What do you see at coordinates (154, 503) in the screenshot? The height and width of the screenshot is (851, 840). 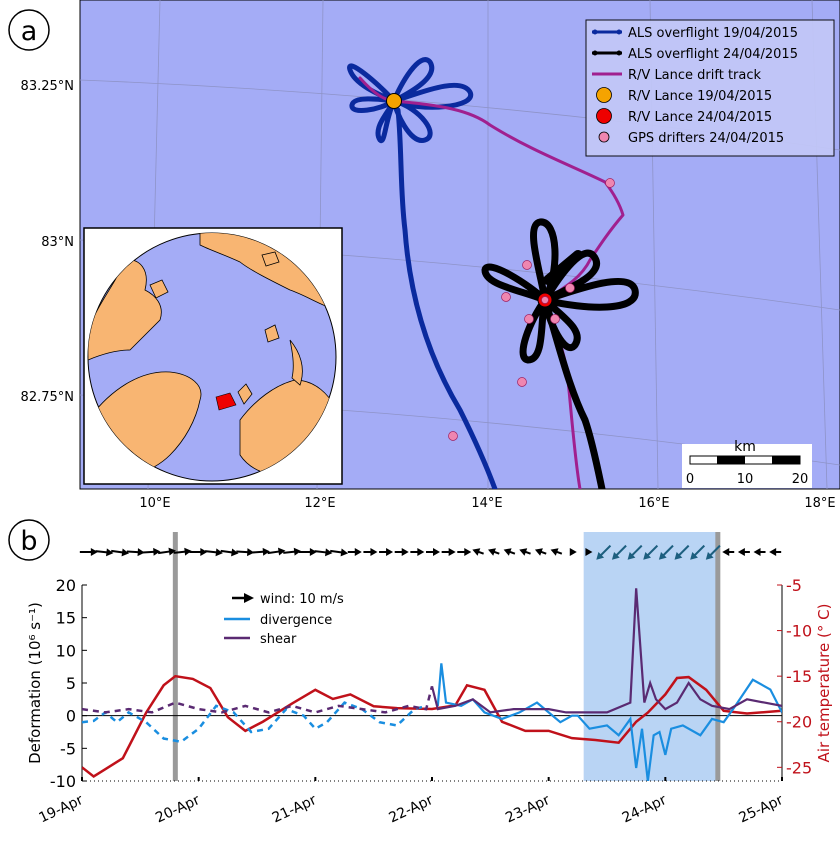 I see `lon-label-10e: 10°E` at bounding box center [154, 503].